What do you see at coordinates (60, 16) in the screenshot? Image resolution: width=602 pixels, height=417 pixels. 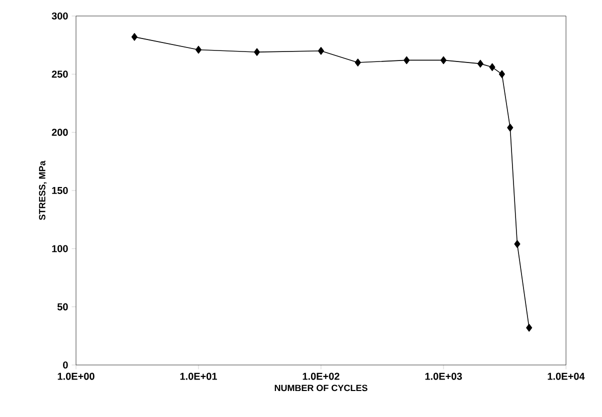 I see `y-tick-label: 300` at bounding box center [60, 16].